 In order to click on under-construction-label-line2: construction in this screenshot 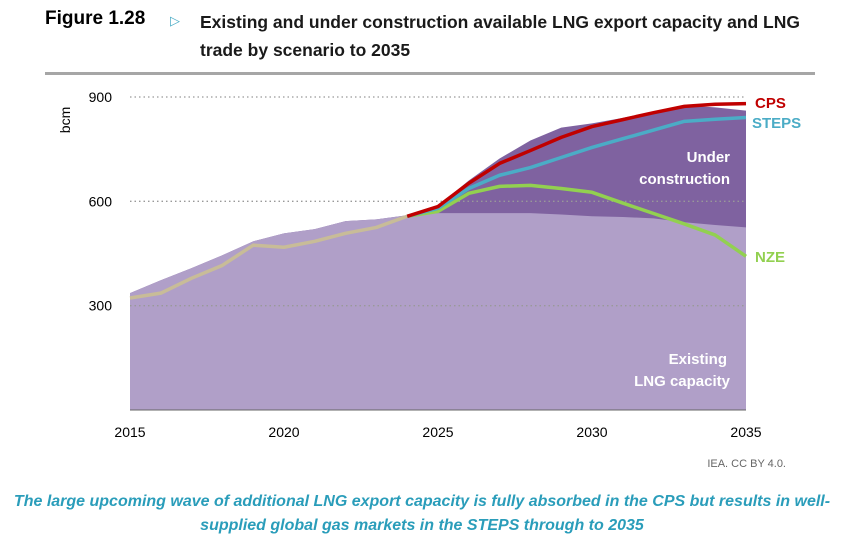, I will do `click(684, 179)`.